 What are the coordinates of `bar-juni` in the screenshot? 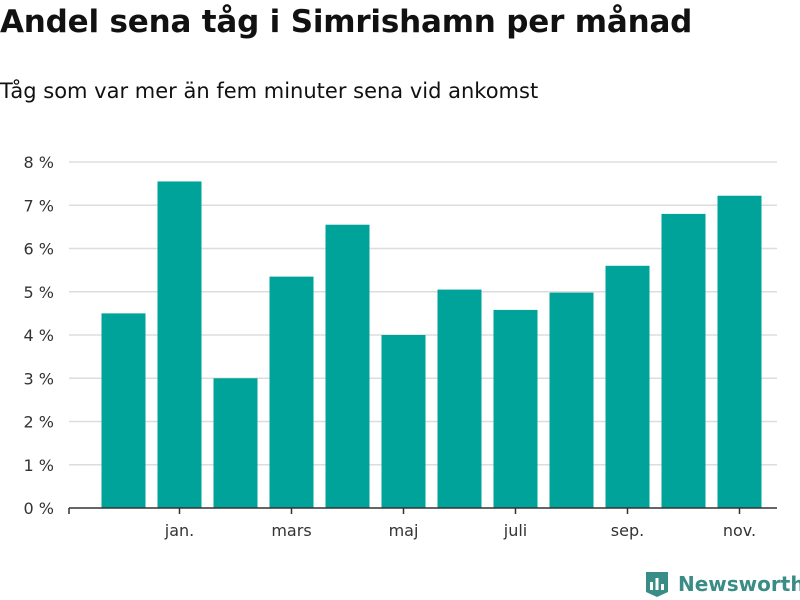 It's located at (459, 398).